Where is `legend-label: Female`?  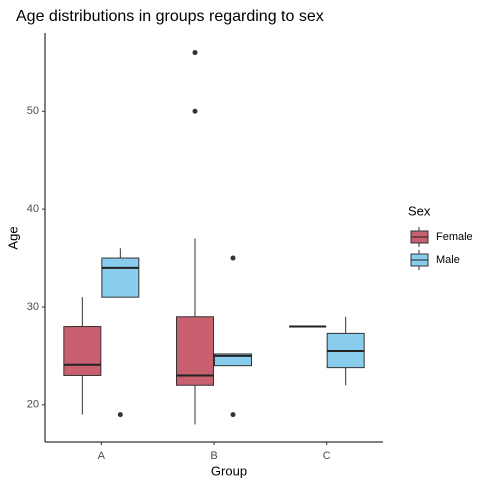
legend-label: Female is located at coordinates (454, 237).